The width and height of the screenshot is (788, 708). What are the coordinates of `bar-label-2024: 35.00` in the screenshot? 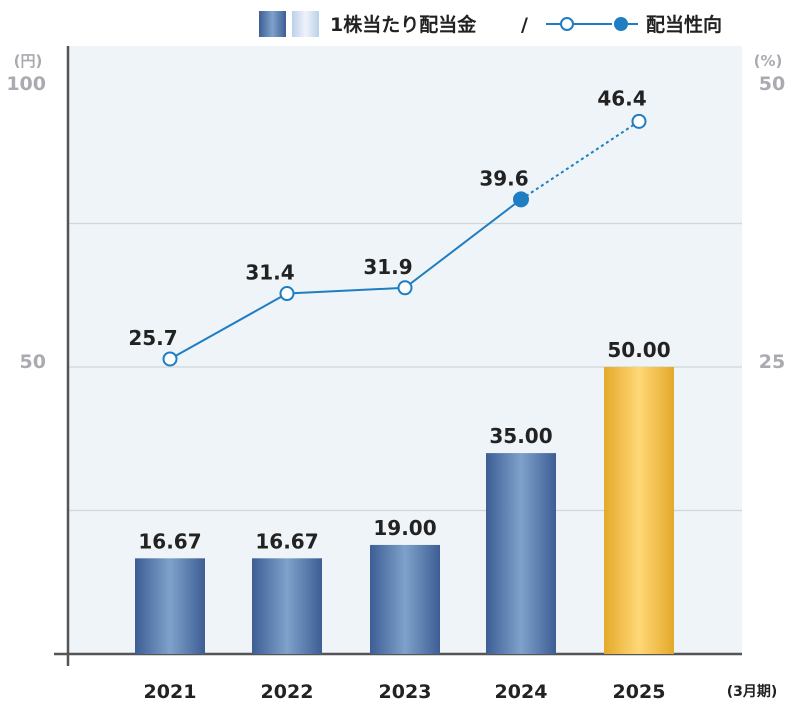 It's located at (520, 436).